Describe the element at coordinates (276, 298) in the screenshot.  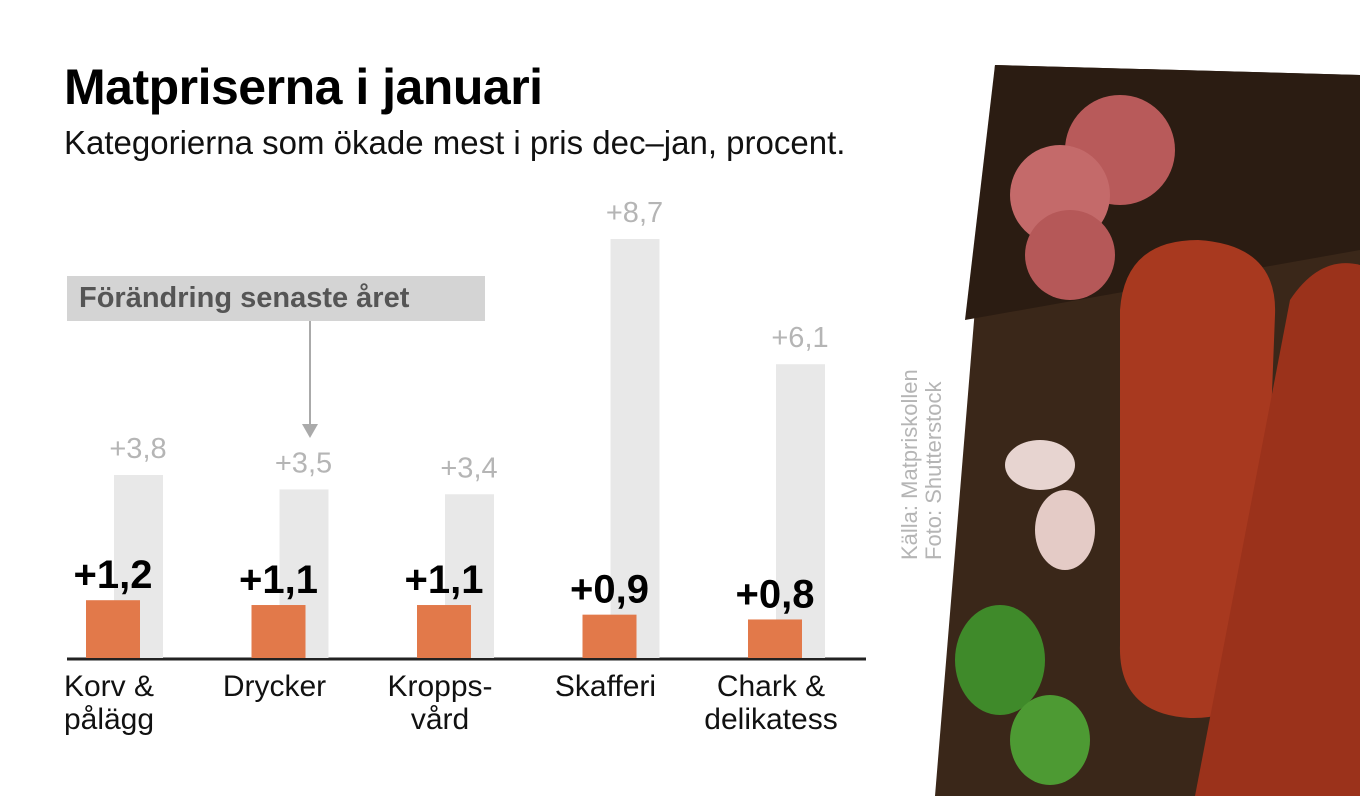
I see `legend-label: Förändring senaste året` at that location.